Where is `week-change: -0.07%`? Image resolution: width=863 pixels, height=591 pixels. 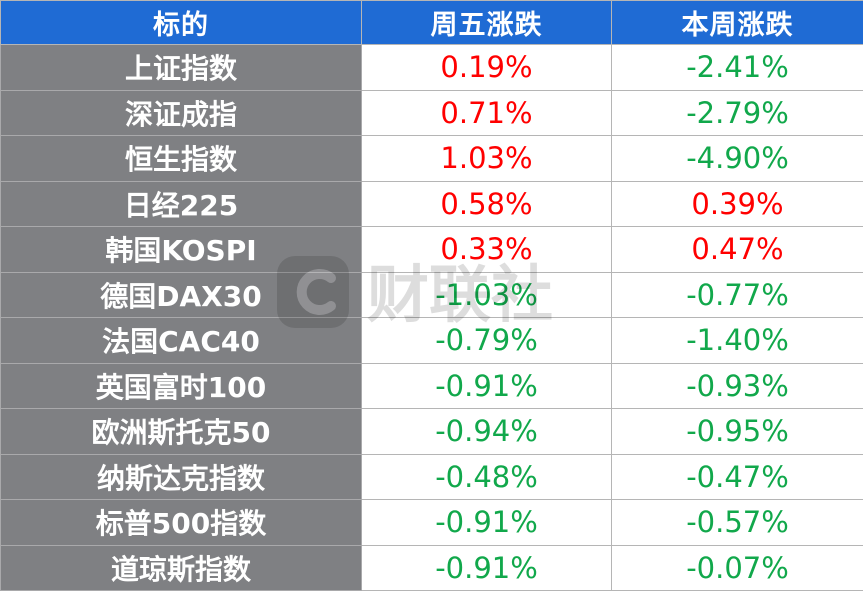 week-change: -0.07% is located at coordinates (737, 567).